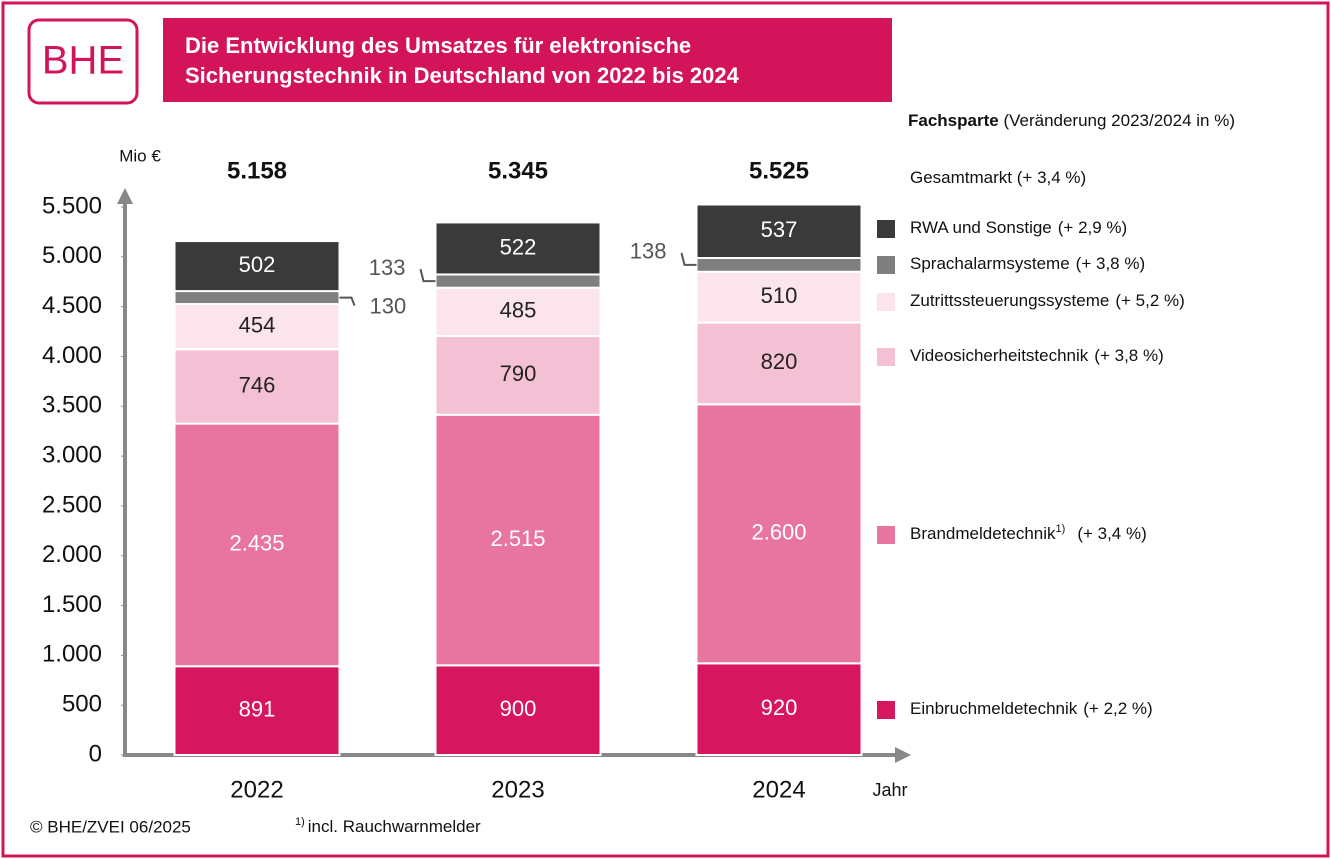 The height and width of the screenshot is (859, 1331). I want to click on legend-entry: Sprachalarmsysteme (+ 3,8 %), so click(1027, 263).